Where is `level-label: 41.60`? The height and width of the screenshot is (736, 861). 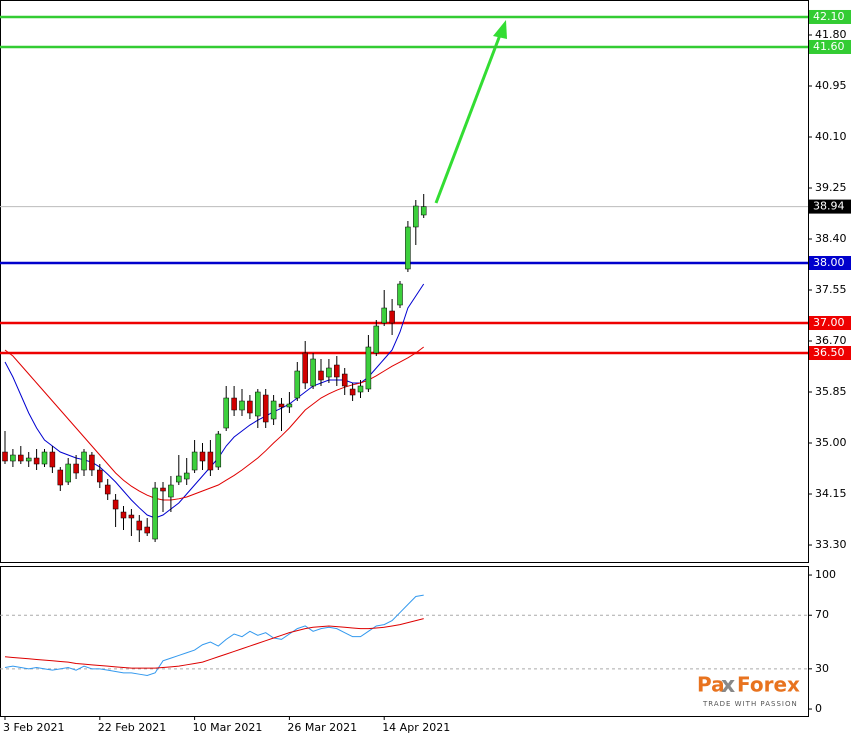
level-label: 41.60 is located at coordinates (829, 46).